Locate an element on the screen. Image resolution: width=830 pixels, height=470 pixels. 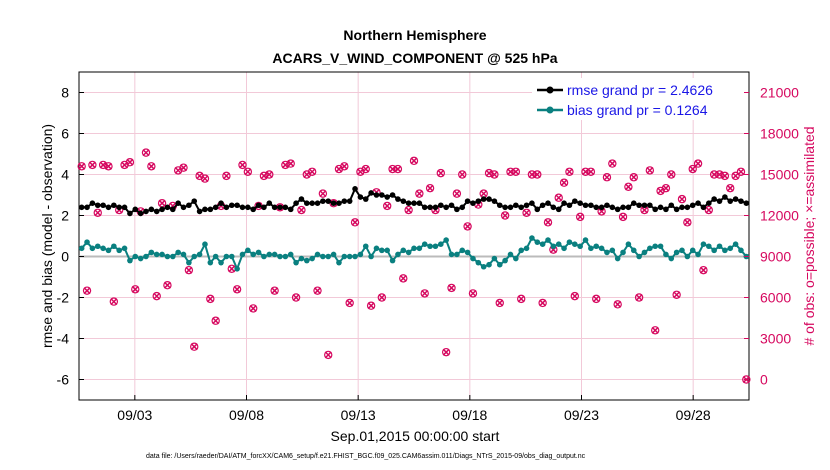
y-right-tick-label: 15000 is located at coordinates (779, 175).